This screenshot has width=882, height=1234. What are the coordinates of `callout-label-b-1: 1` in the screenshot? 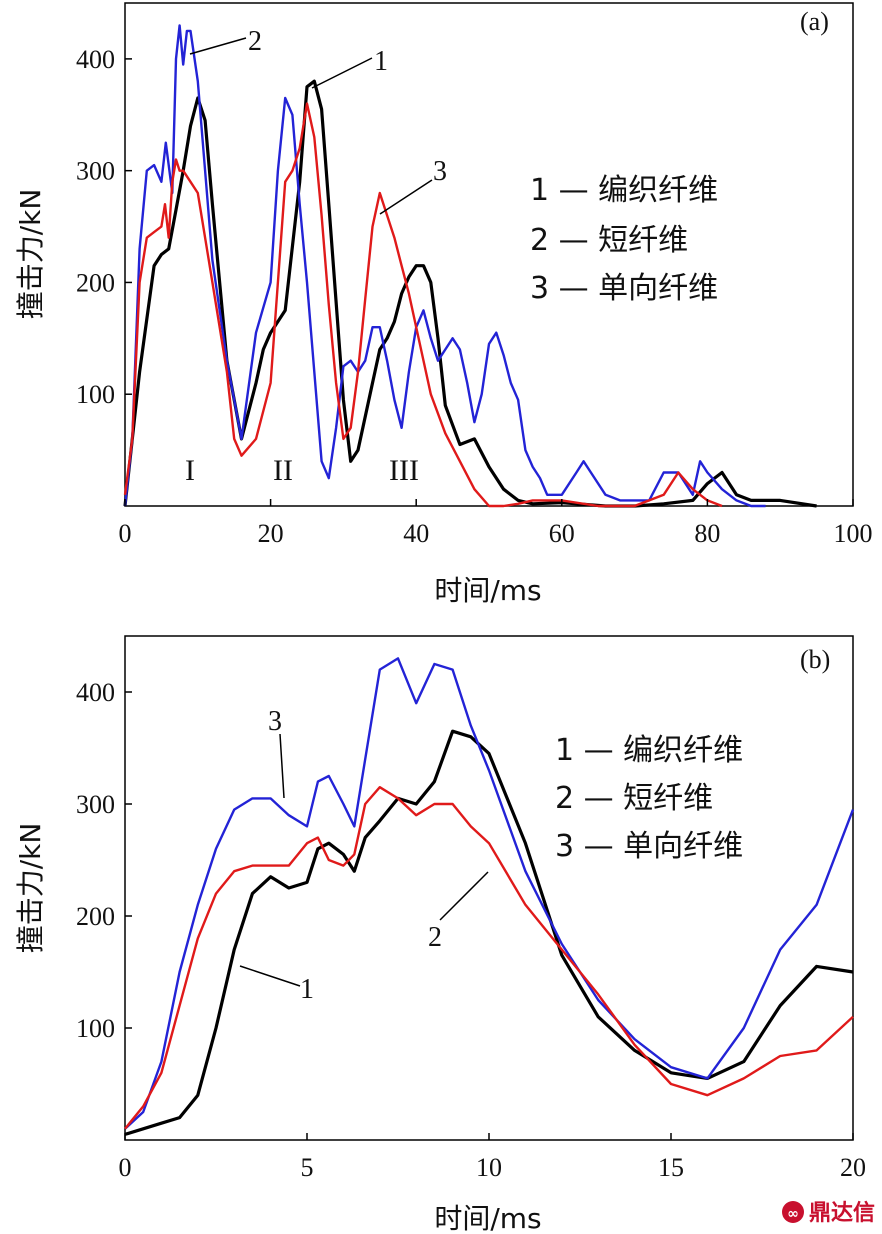 It's located at (307, 989).